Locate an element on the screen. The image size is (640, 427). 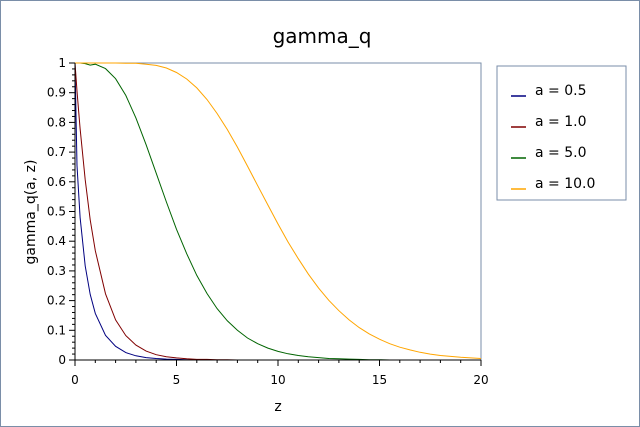
y-tick-label: 0.2 is located at coordinates (56, 301).